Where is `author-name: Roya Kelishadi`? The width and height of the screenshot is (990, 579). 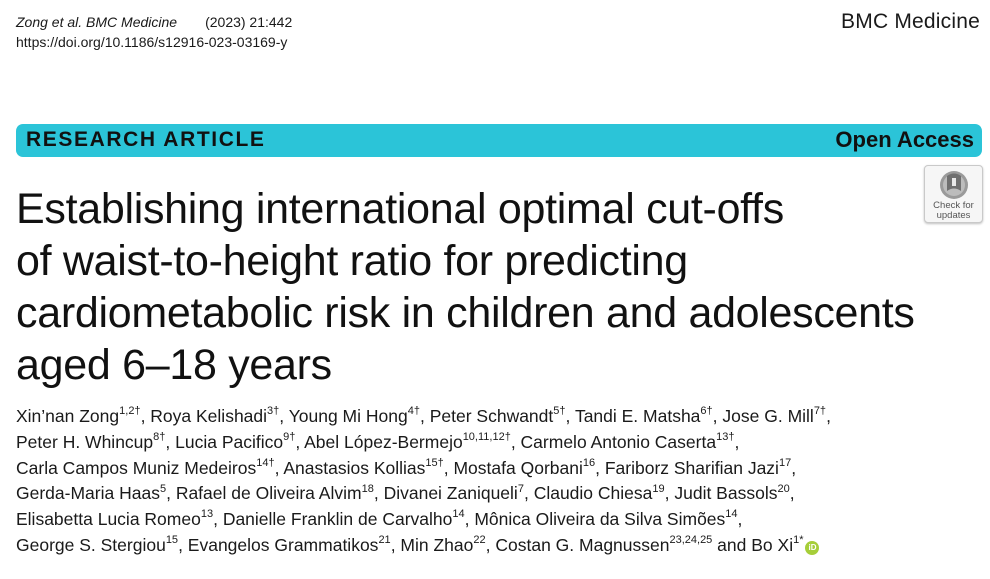
author-name: Roya Kelishadi is located at coordinates (209, 416).